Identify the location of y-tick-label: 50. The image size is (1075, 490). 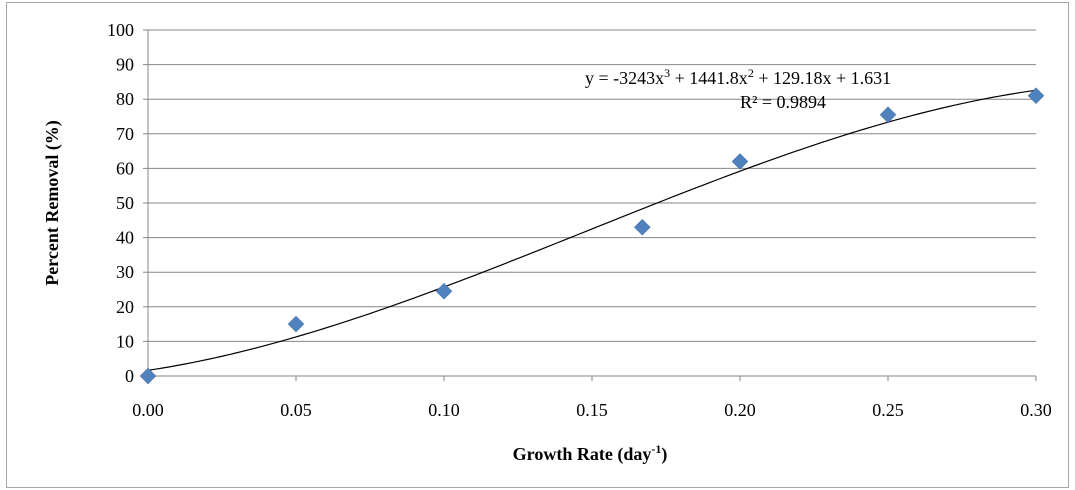
(125, 203).